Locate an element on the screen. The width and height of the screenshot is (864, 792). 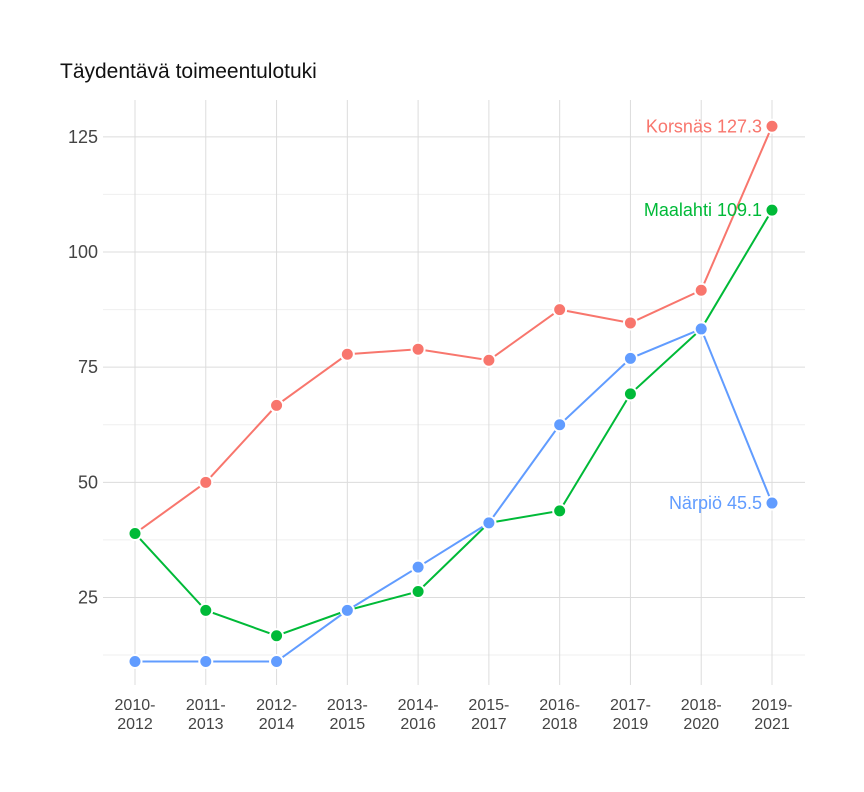
x-tick-label: 2020 is located at coordinates (701, 724).